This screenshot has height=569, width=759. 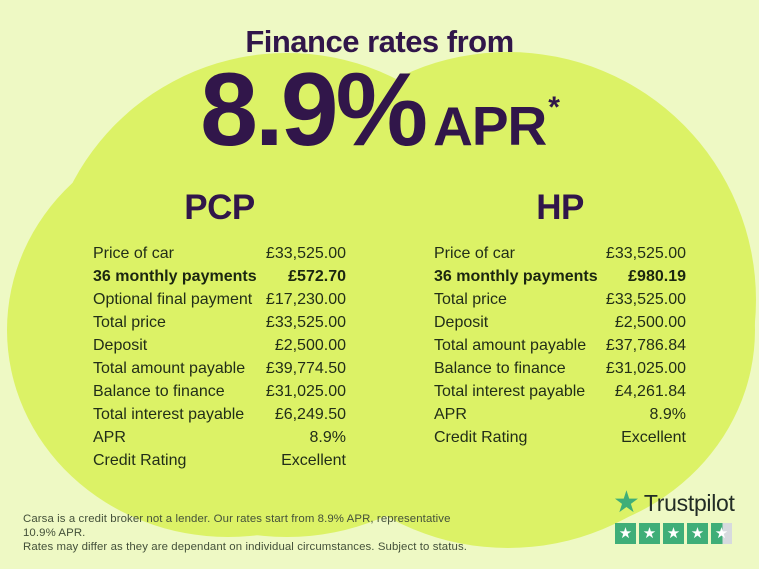 I want to click on trustpilot-logo: ★ Trustpilot, so click(x=674, y=502).